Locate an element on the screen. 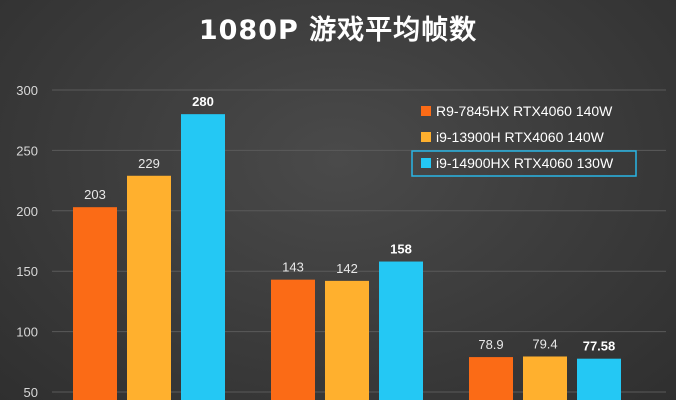 The height and width of the screenshot is (400, 676). data-label: 78.9 is located at coordinates (490, 344).